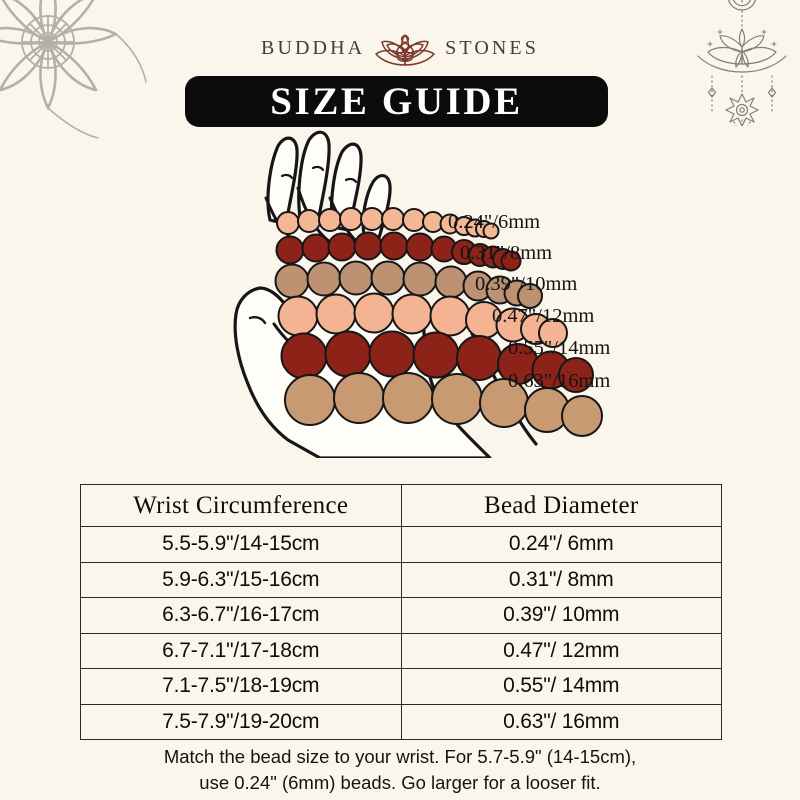  Describe the element at coordinates (561, 615) in the screenshot. I see `cell-bead: 0.39"/ 10mm` at that location.